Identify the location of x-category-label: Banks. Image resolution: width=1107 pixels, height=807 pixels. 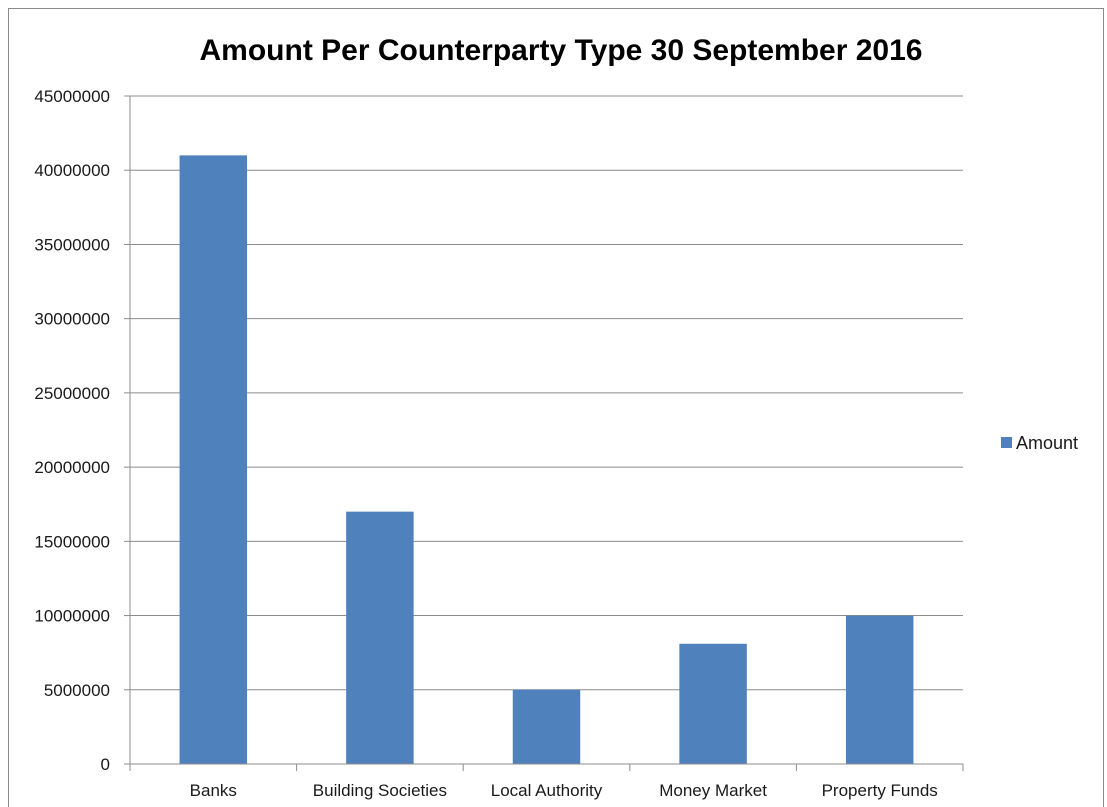
(213, 790).